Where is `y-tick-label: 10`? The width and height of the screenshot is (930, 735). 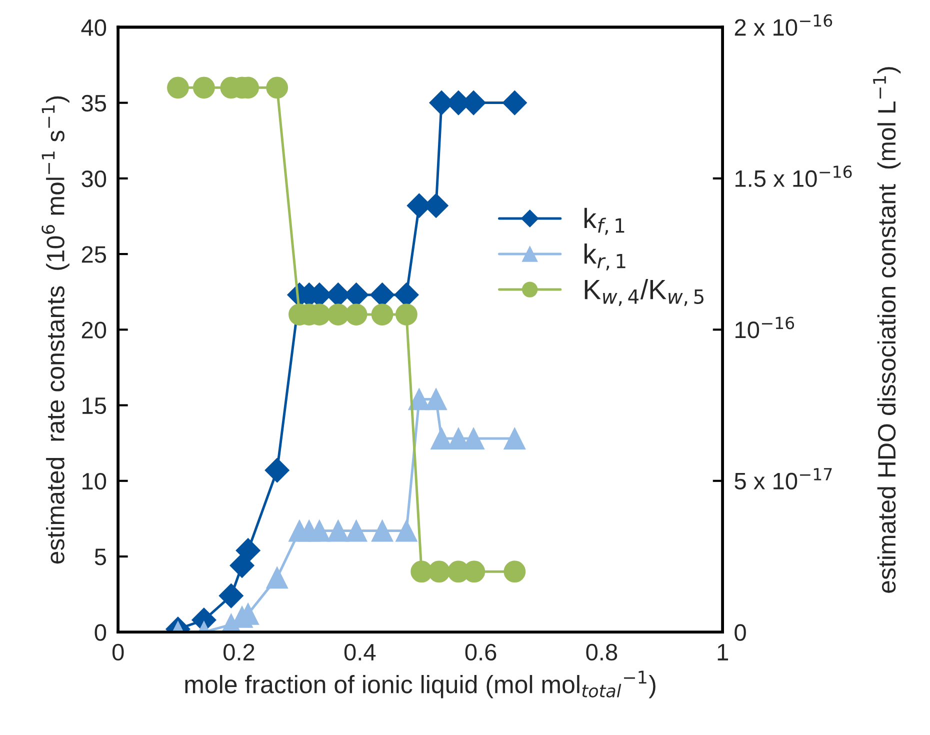 y-tick-label: 10 is located at coordinates (94, 481).